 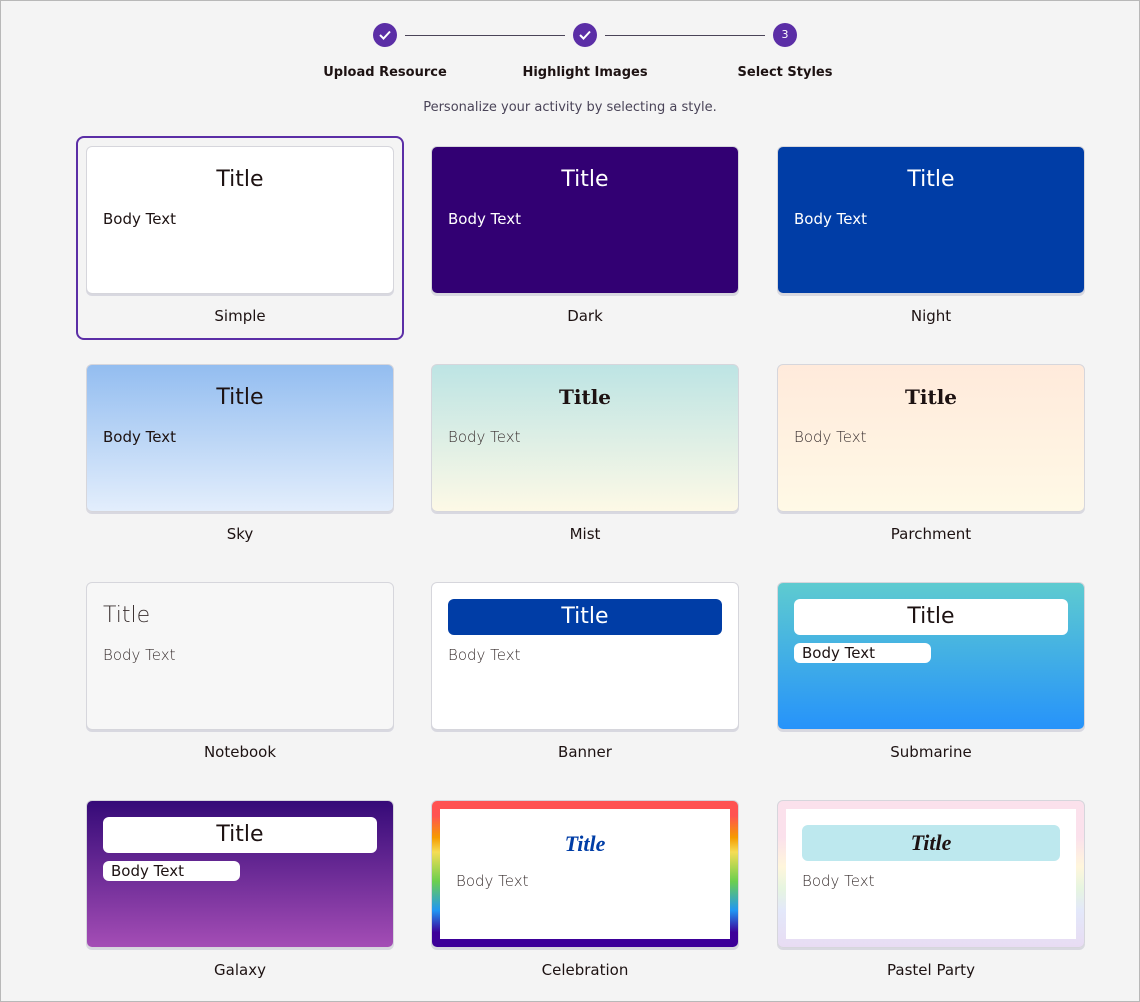 I want to click on style-card-dark: Title Body Text Dark, so click(x=585, y=235).